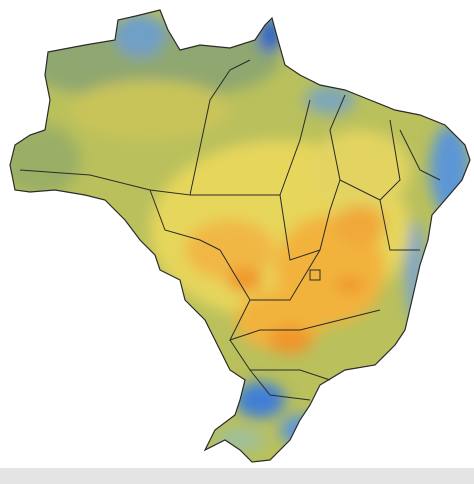  What do you see at coordinates (237, 476) in the screenshot?
I see `bottom-strip` at bounding box center [237, 476].